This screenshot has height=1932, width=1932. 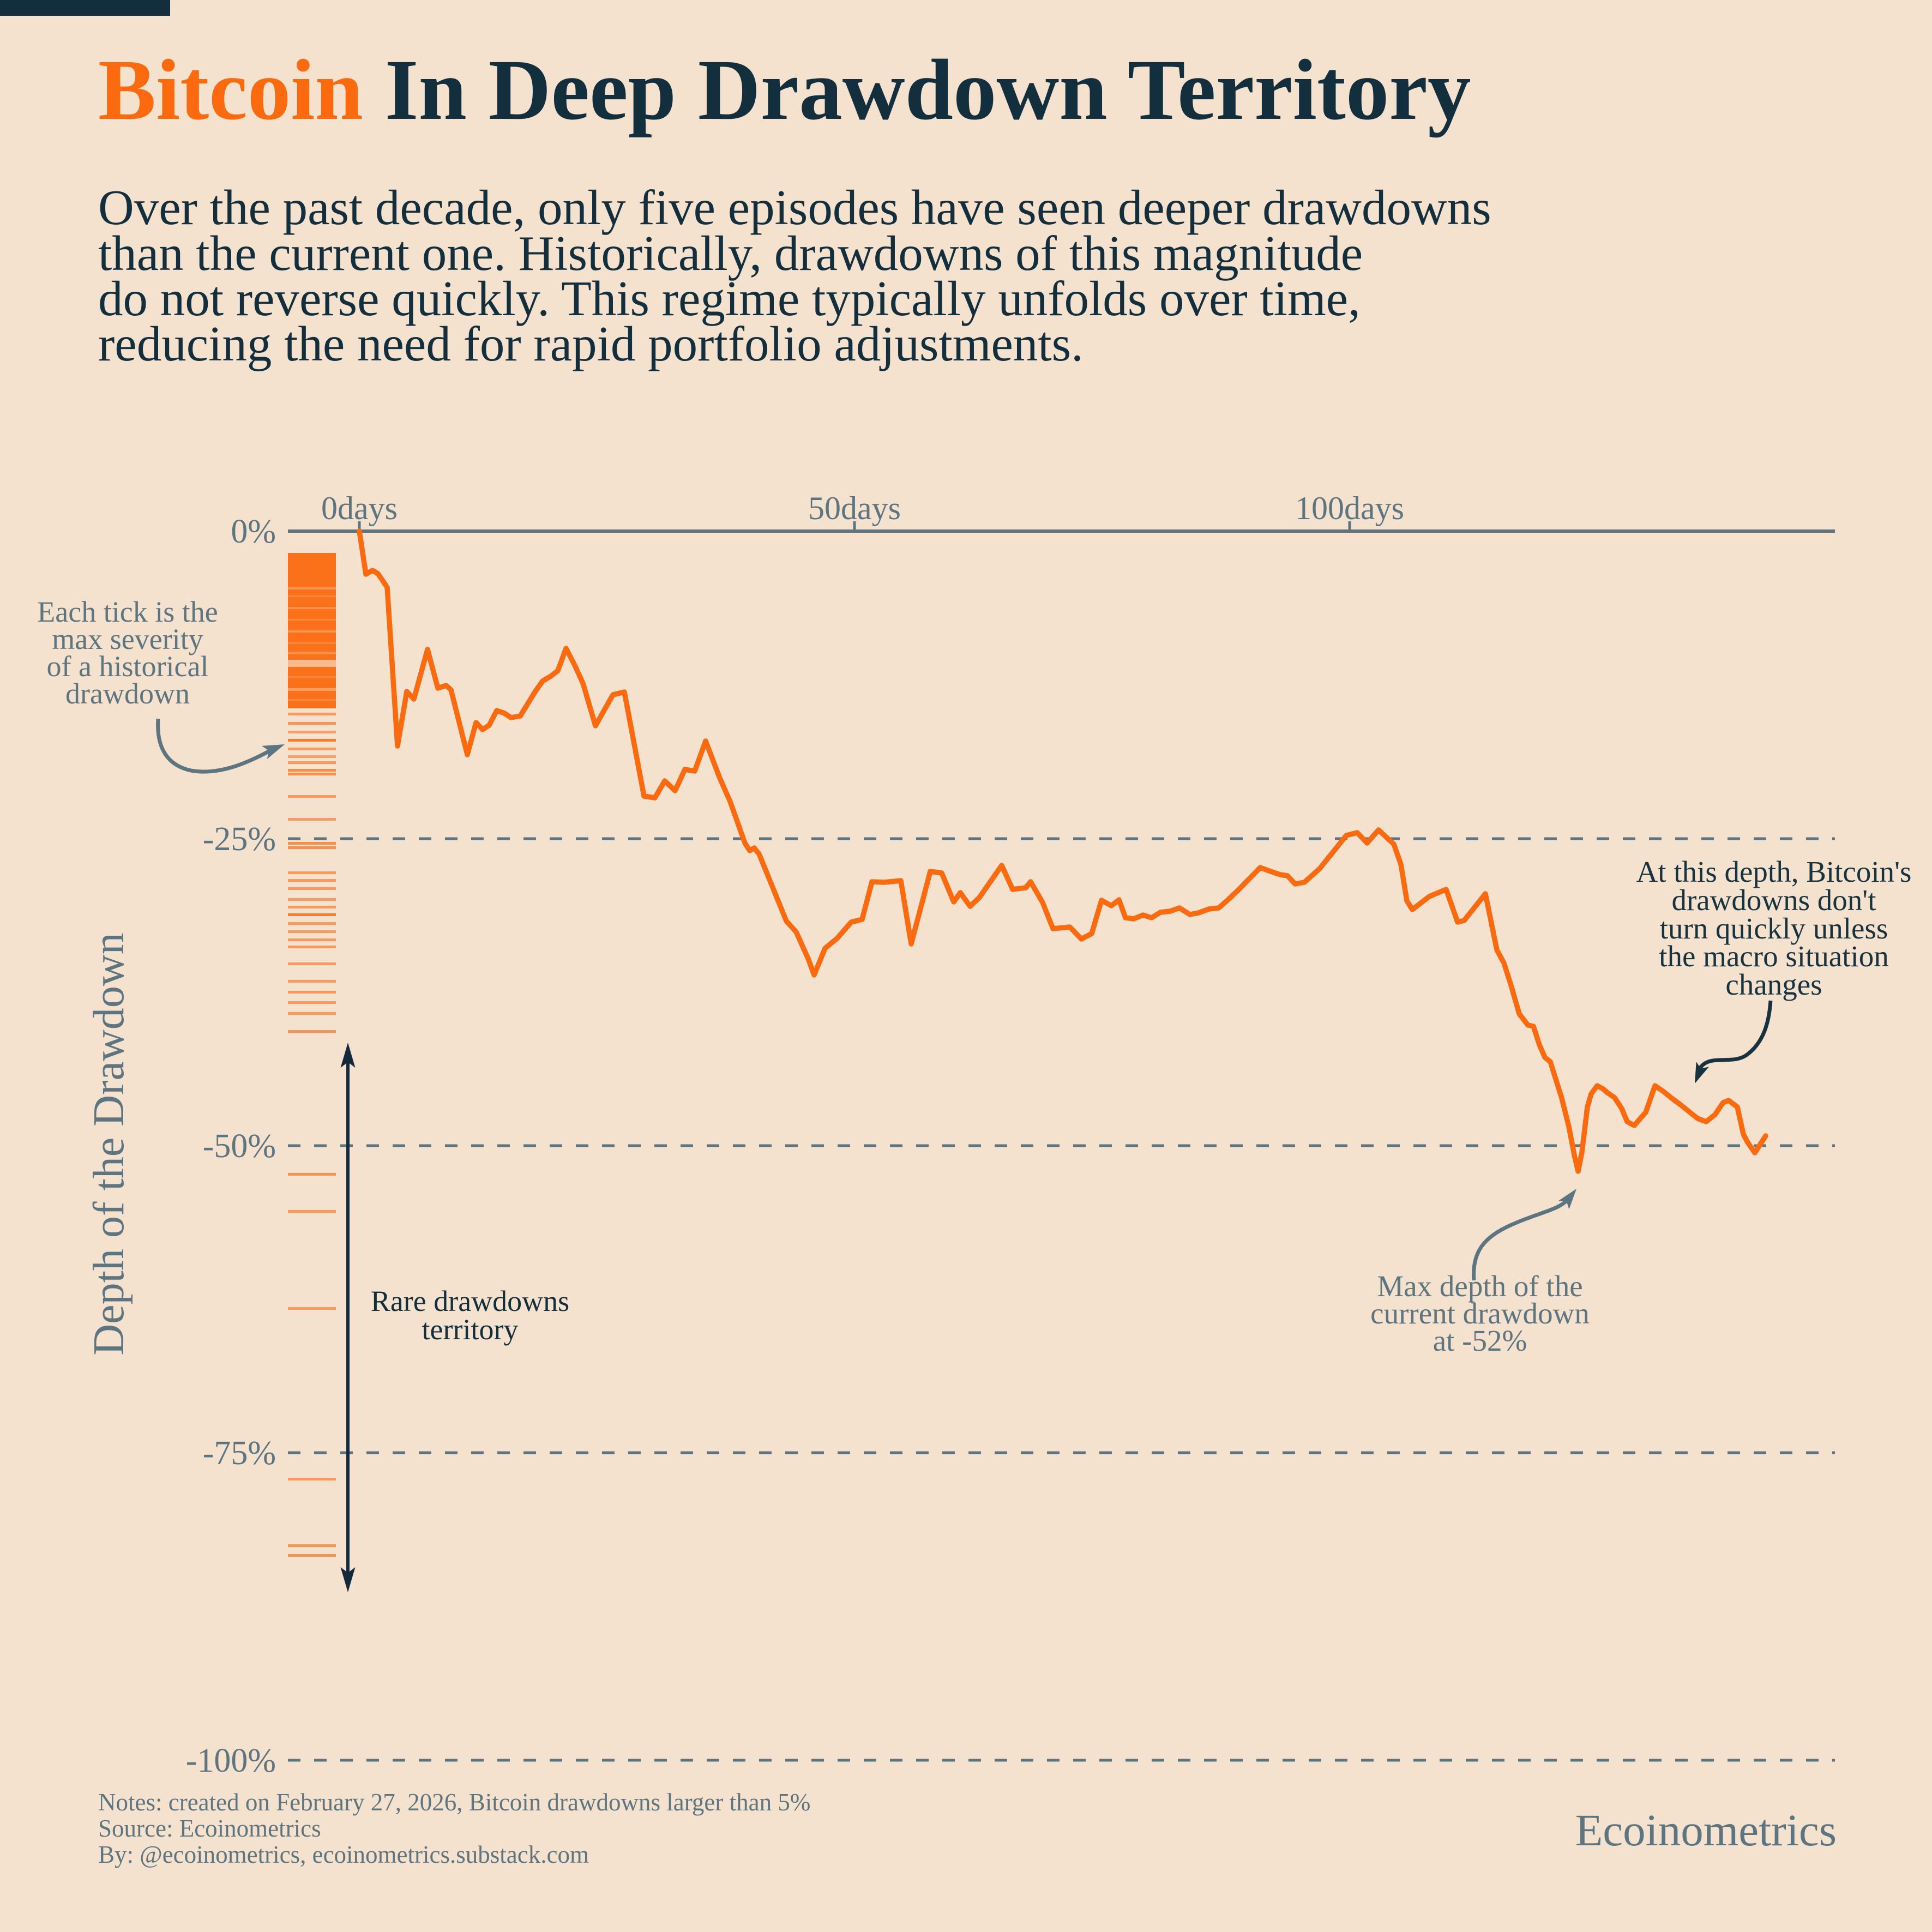 I want to click on svg-text: of a historical, so click(x=128, y=666).